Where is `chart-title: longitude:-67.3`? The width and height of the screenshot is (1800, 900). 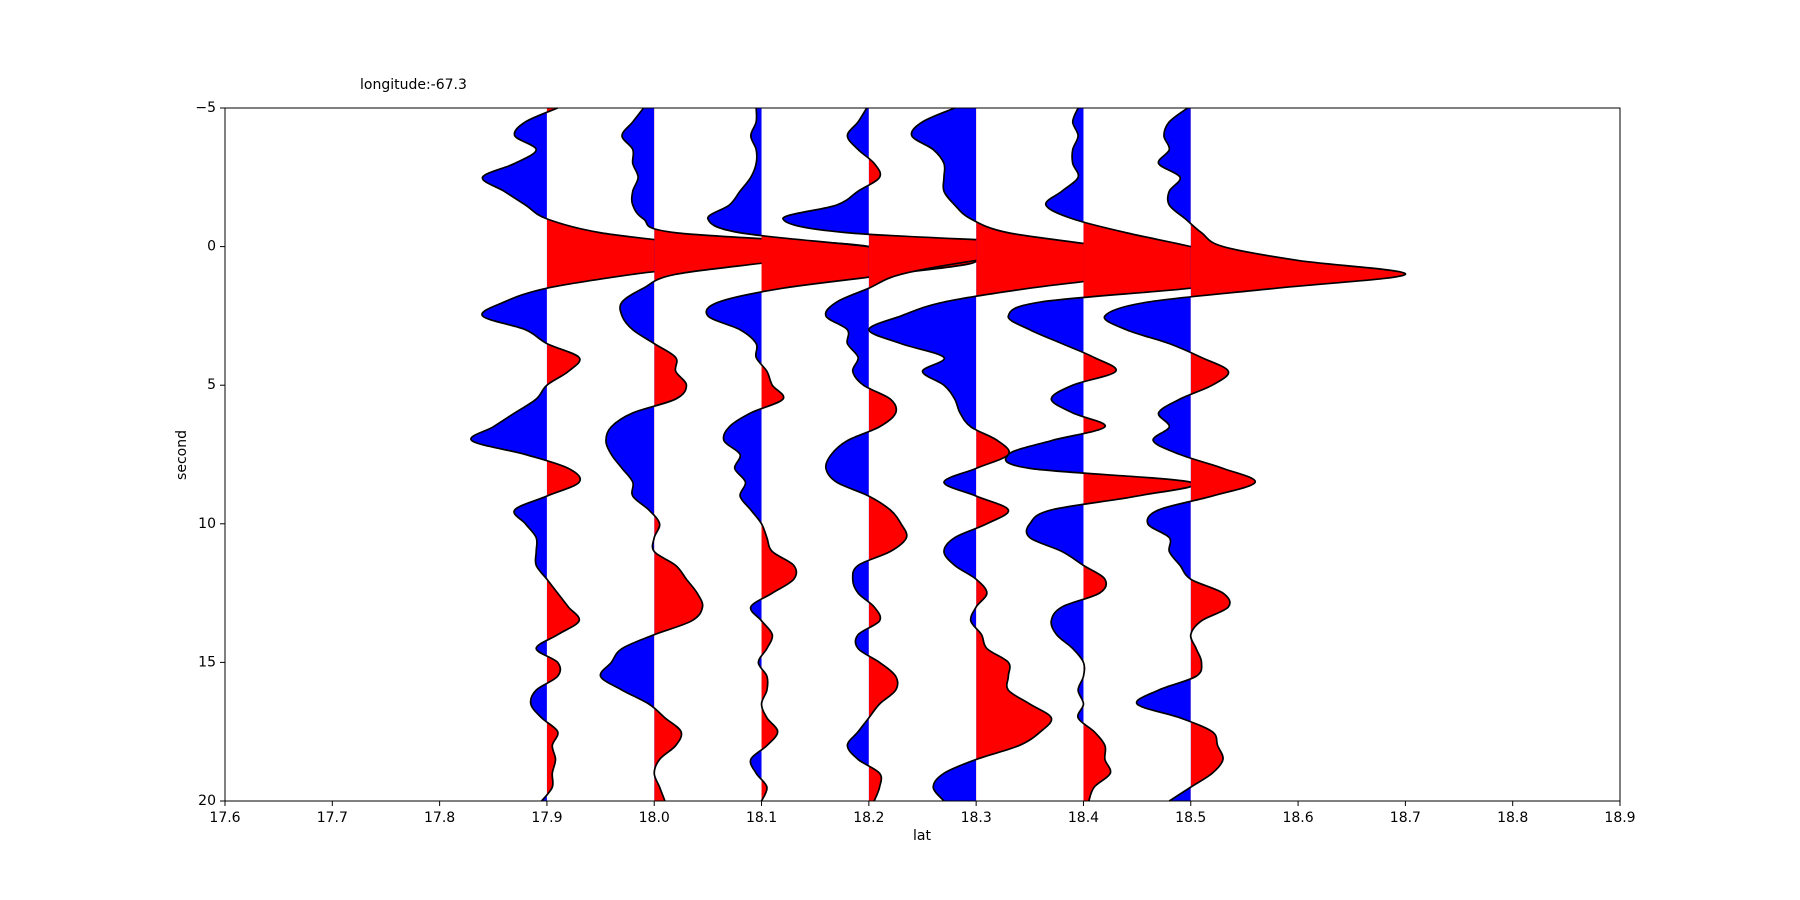 chart-title: longitude:-67.3 is located at coordinates (413, 85).